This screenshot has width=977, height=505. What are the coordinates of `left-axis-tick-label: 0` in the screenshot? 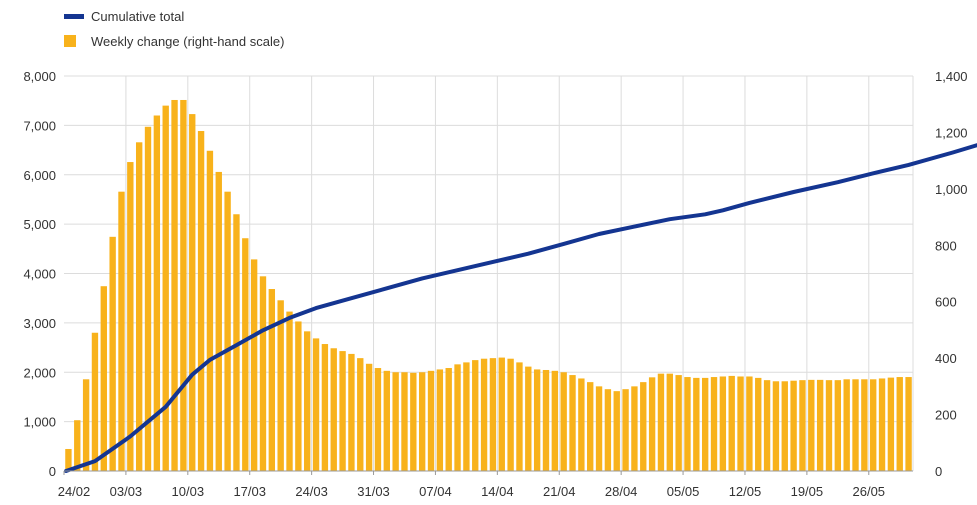 It's located at (52, 471).